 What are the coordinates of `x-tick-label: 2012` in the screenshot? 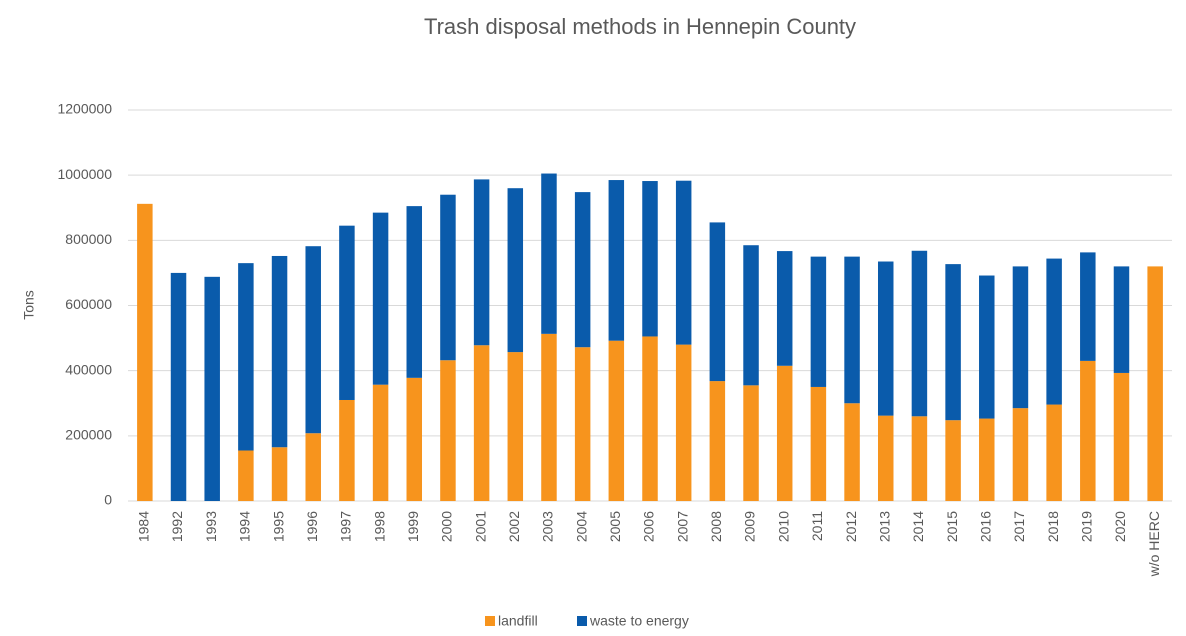 It's located at (851, 526).